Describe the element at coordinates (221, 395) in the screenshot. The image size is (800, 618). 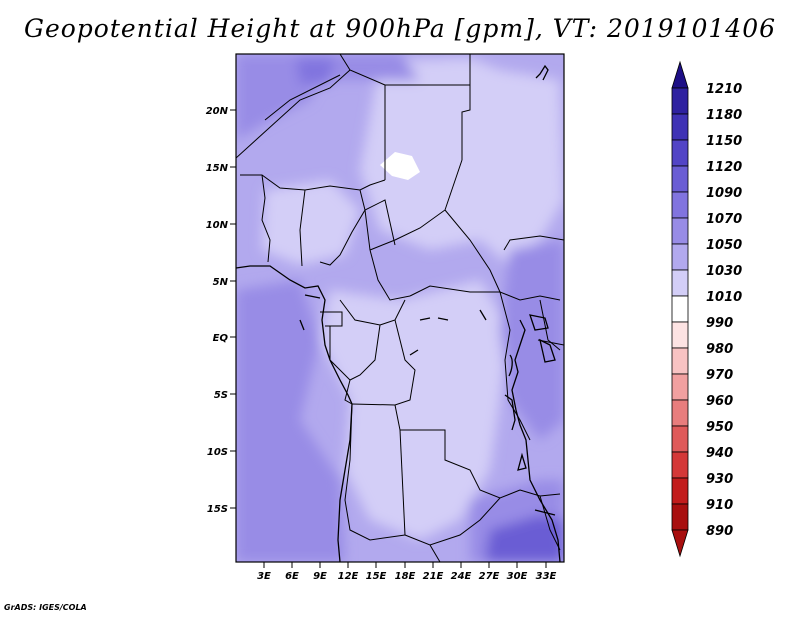
I see `lat-label-5s: 5S` at that location.